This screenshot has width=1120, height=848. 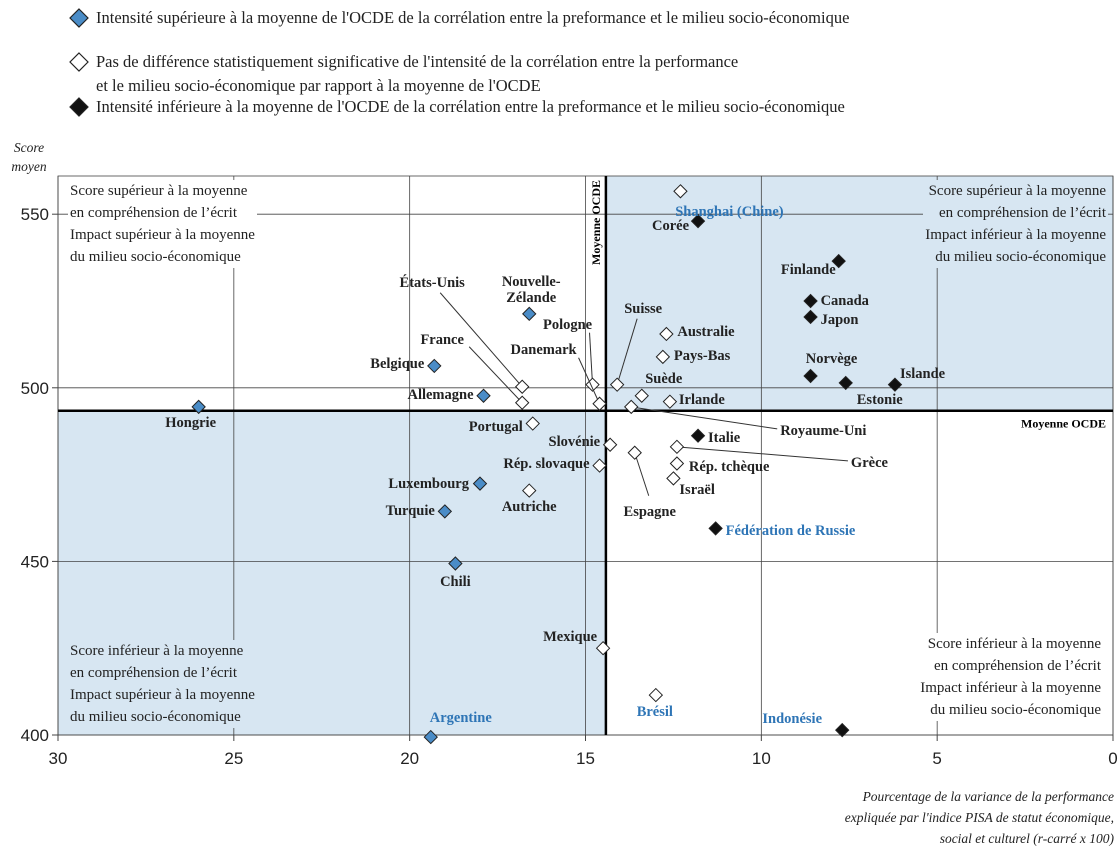 What do you see at coordinates (440, 394) in the screenshot?
I see `point-label: Allemagne` at bounding box center [440, 394].